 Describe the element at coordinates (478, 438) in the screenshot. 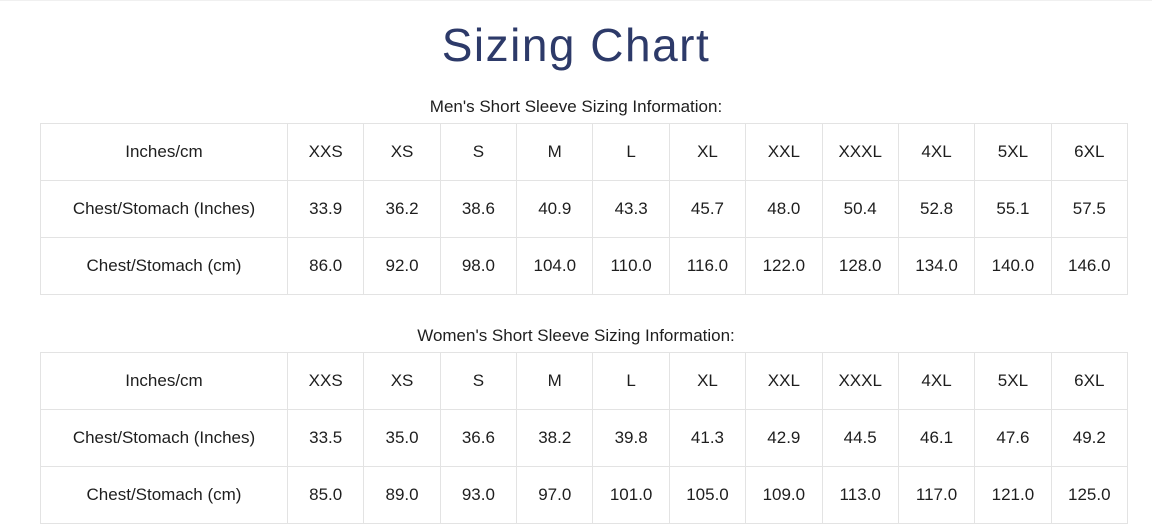

I see `size-value-cell: 36.6` at that location.